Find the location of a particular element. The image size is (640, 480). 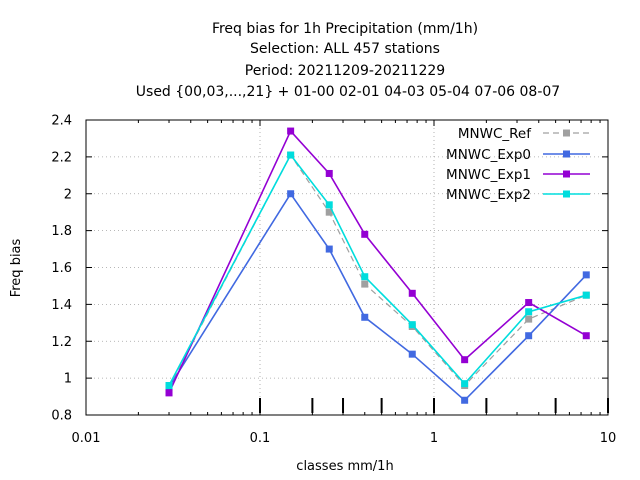

legend: MNWC_Ref MNWC_Exp0 MNWC_Exp1 MNWC_Exp2 is located at coordinates (518, 164).